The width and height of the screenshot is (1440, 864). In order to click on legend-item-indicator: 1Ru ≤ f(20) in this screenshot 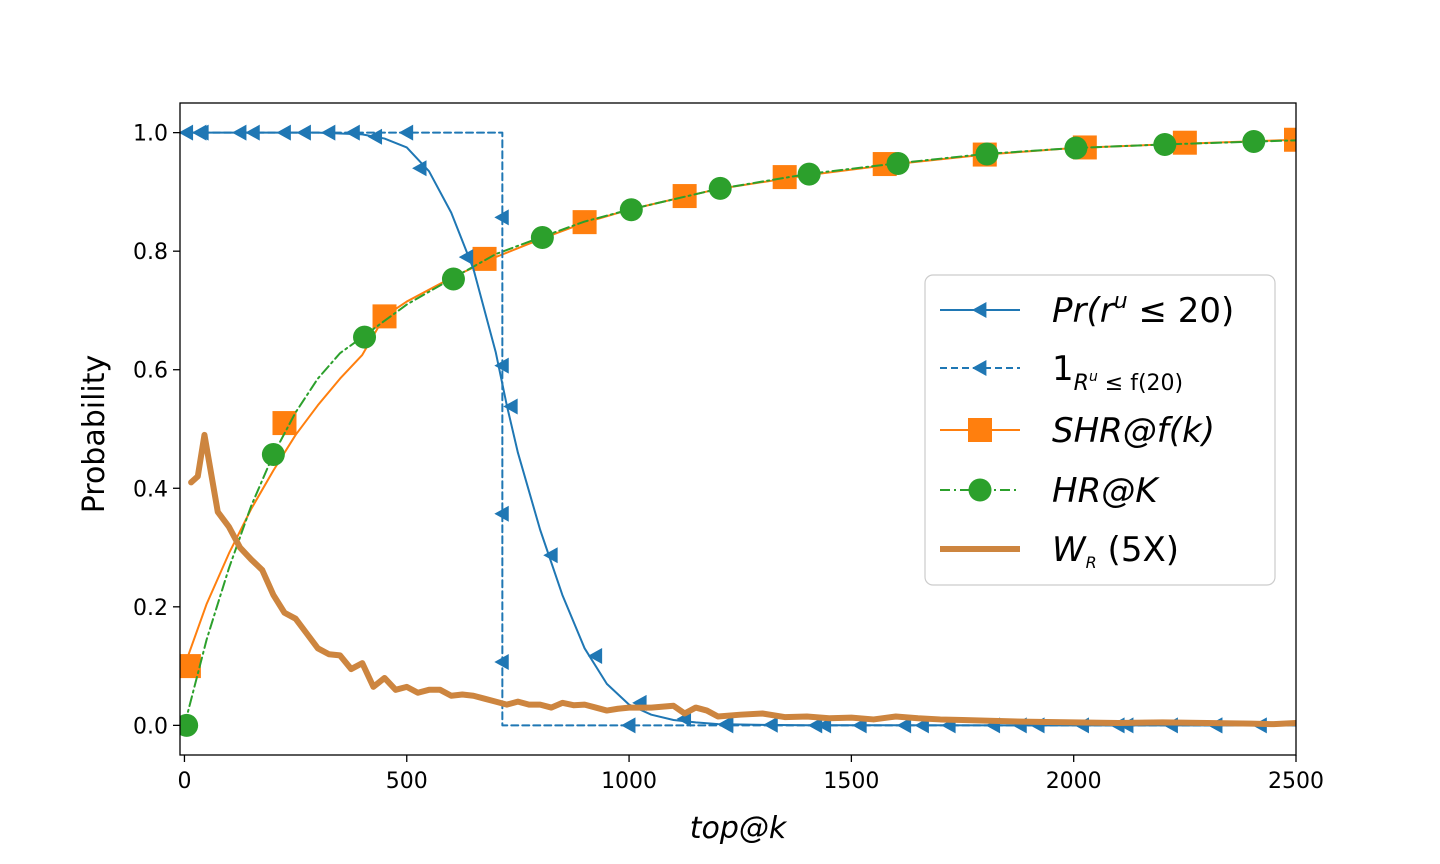, I will do `click(1061, 372)`.